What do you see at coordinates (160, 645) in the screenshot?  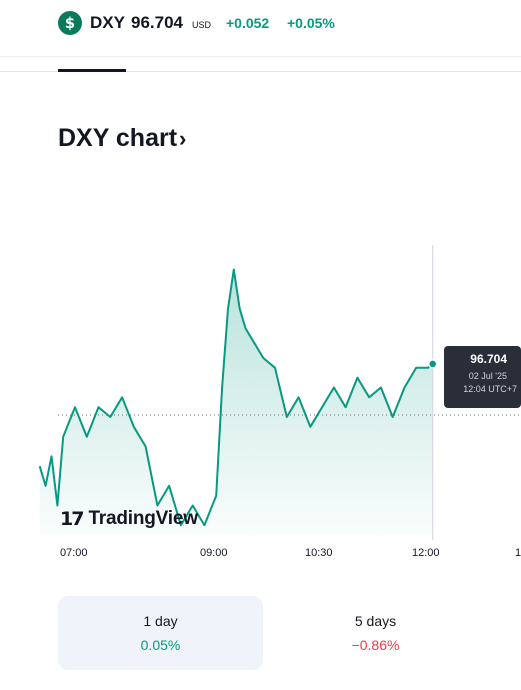 I see `range-change: 0.05%` at bounding box center [160, 645].